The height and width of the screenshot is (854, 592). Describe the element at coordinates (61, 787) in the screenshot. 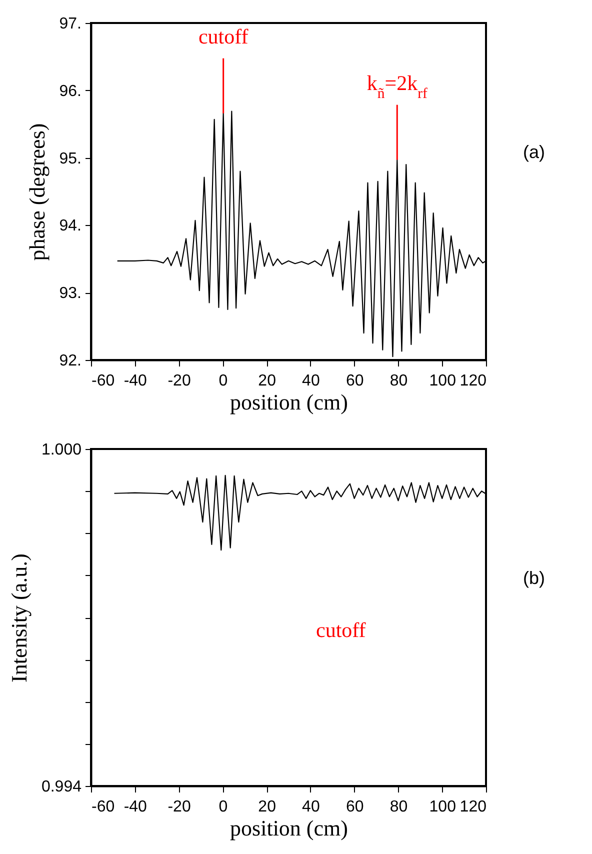

I see `y-tick-label: 0.994` at that location.